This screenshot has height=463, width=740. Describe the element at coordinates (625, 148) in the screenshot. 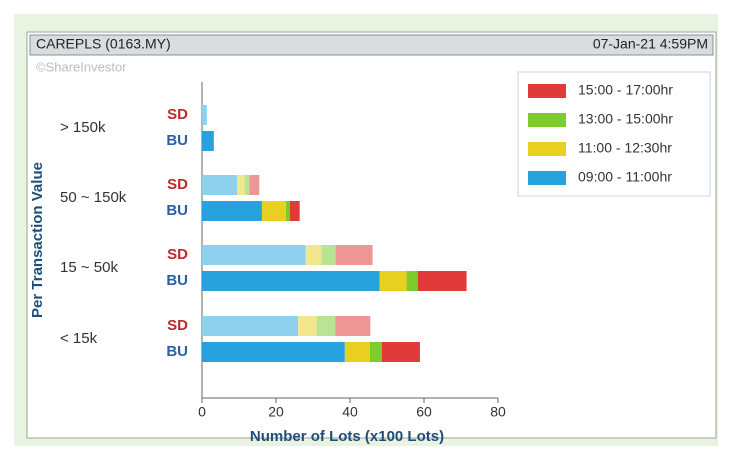

I see `legend-label: 11:00 - 12:30hr` at that location.